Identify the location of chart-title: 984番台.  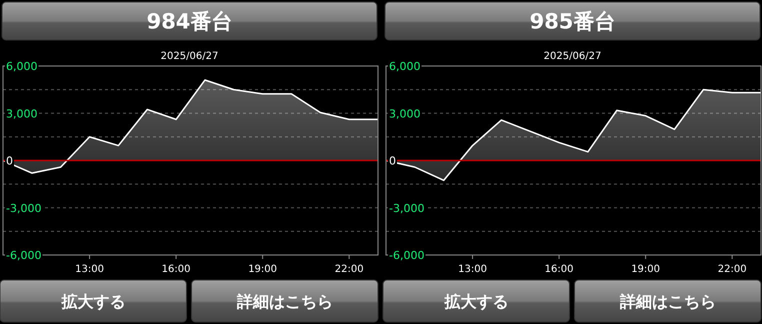
(189, 22).